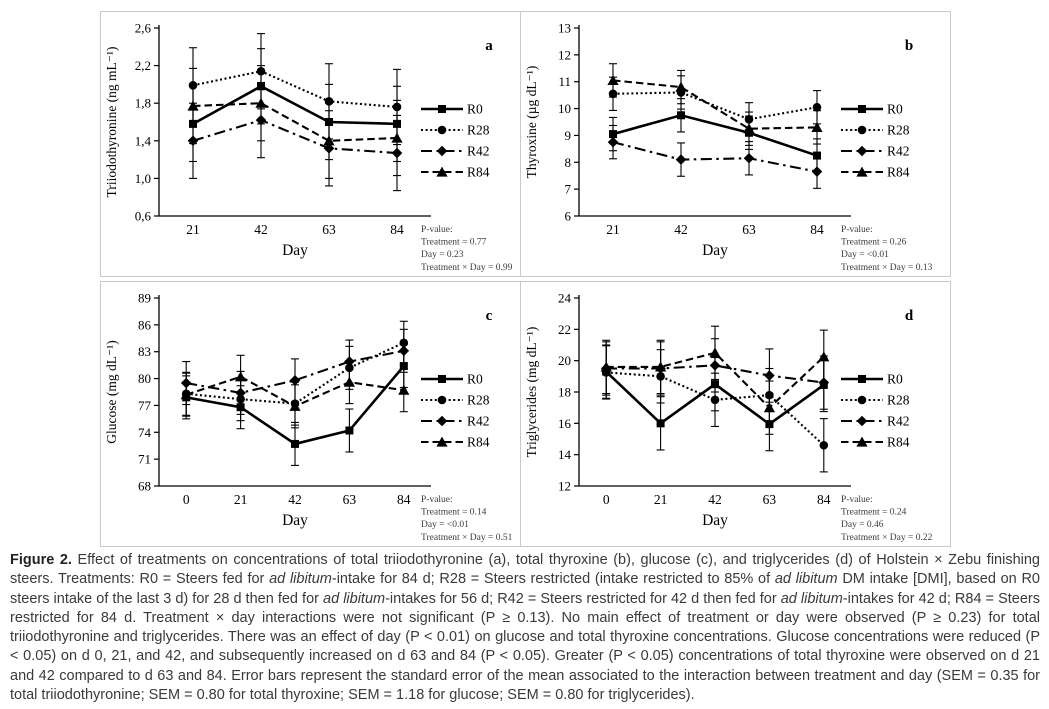  Describe the element at coordinates (531, 122) in the screenshot. I see `svg-text: Thyroxine (µg dL⁻¹)` at that location.